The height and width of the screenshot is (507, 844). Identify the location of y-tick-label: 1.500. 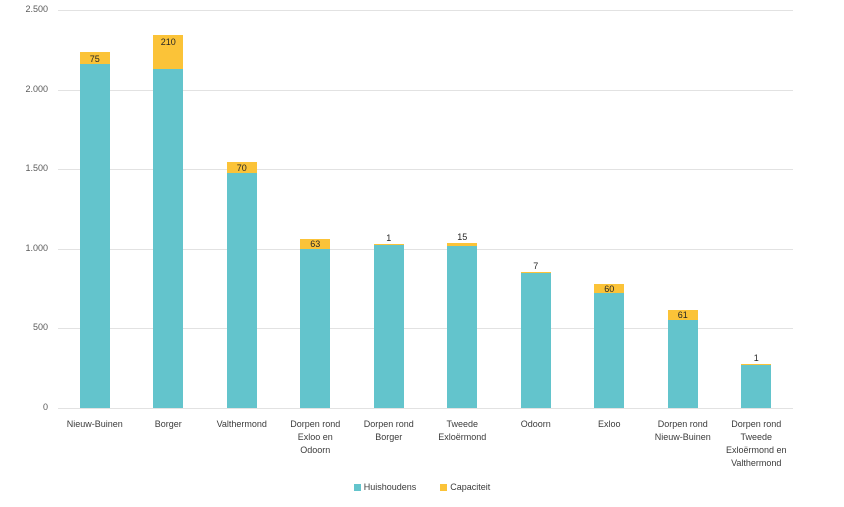
(36, 168).